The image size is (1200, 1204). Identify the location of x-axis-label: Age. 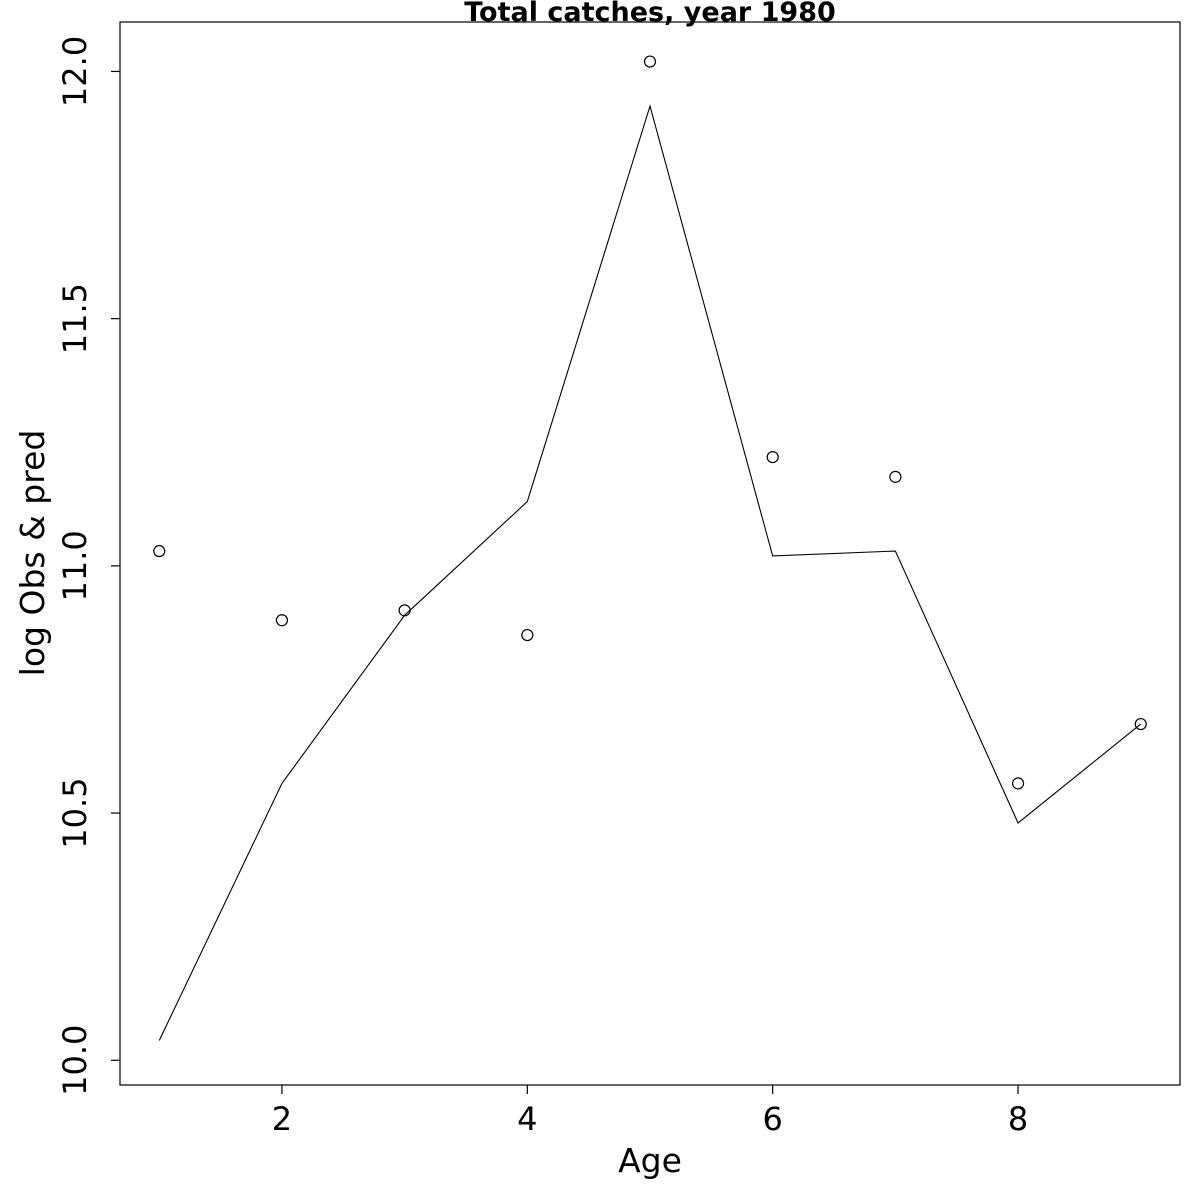
(650, 1160).